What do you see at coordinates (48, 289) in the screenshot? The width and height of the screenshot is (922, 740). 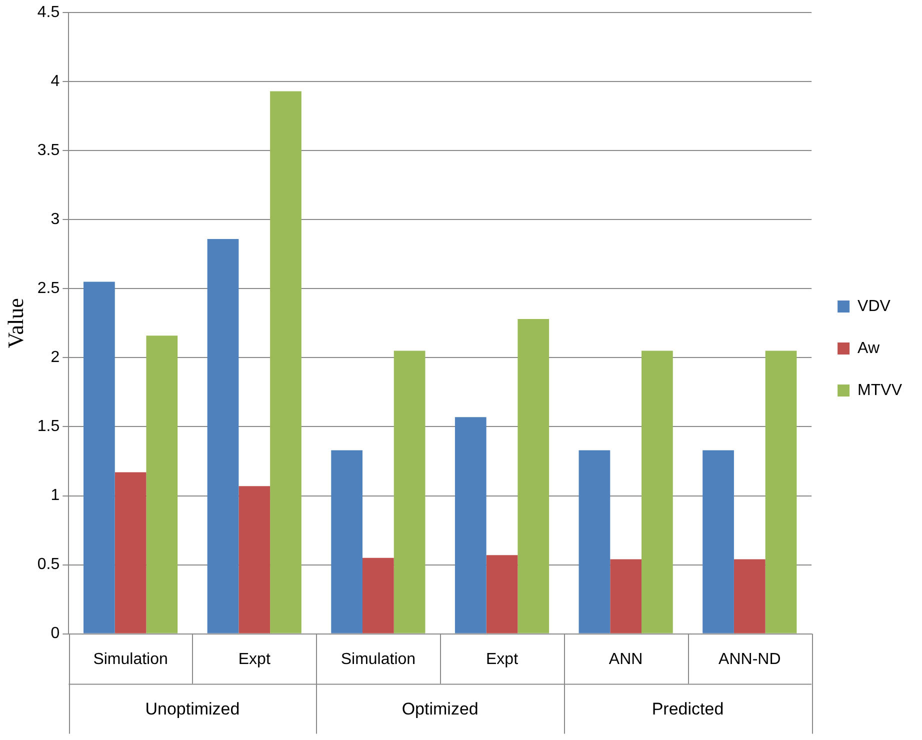 I see `y-tick-label: 2.5` at bounding box center [48, 289].